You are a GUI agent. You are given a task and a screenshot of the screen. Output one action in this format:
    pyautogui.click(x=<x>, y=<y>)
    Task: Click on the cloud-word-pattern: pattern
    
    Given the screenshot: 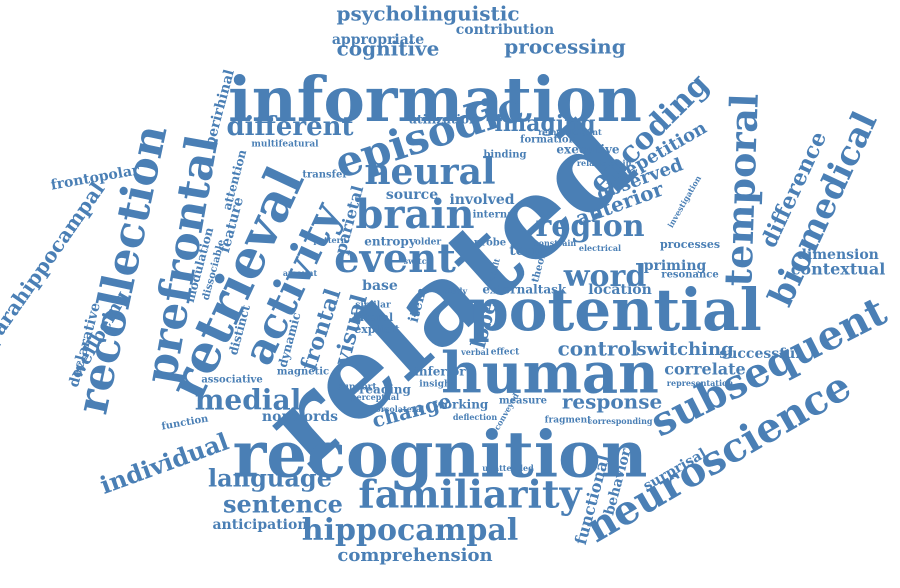 What is the action you would take?
    pyautogui.click(x=329, y=240)
    